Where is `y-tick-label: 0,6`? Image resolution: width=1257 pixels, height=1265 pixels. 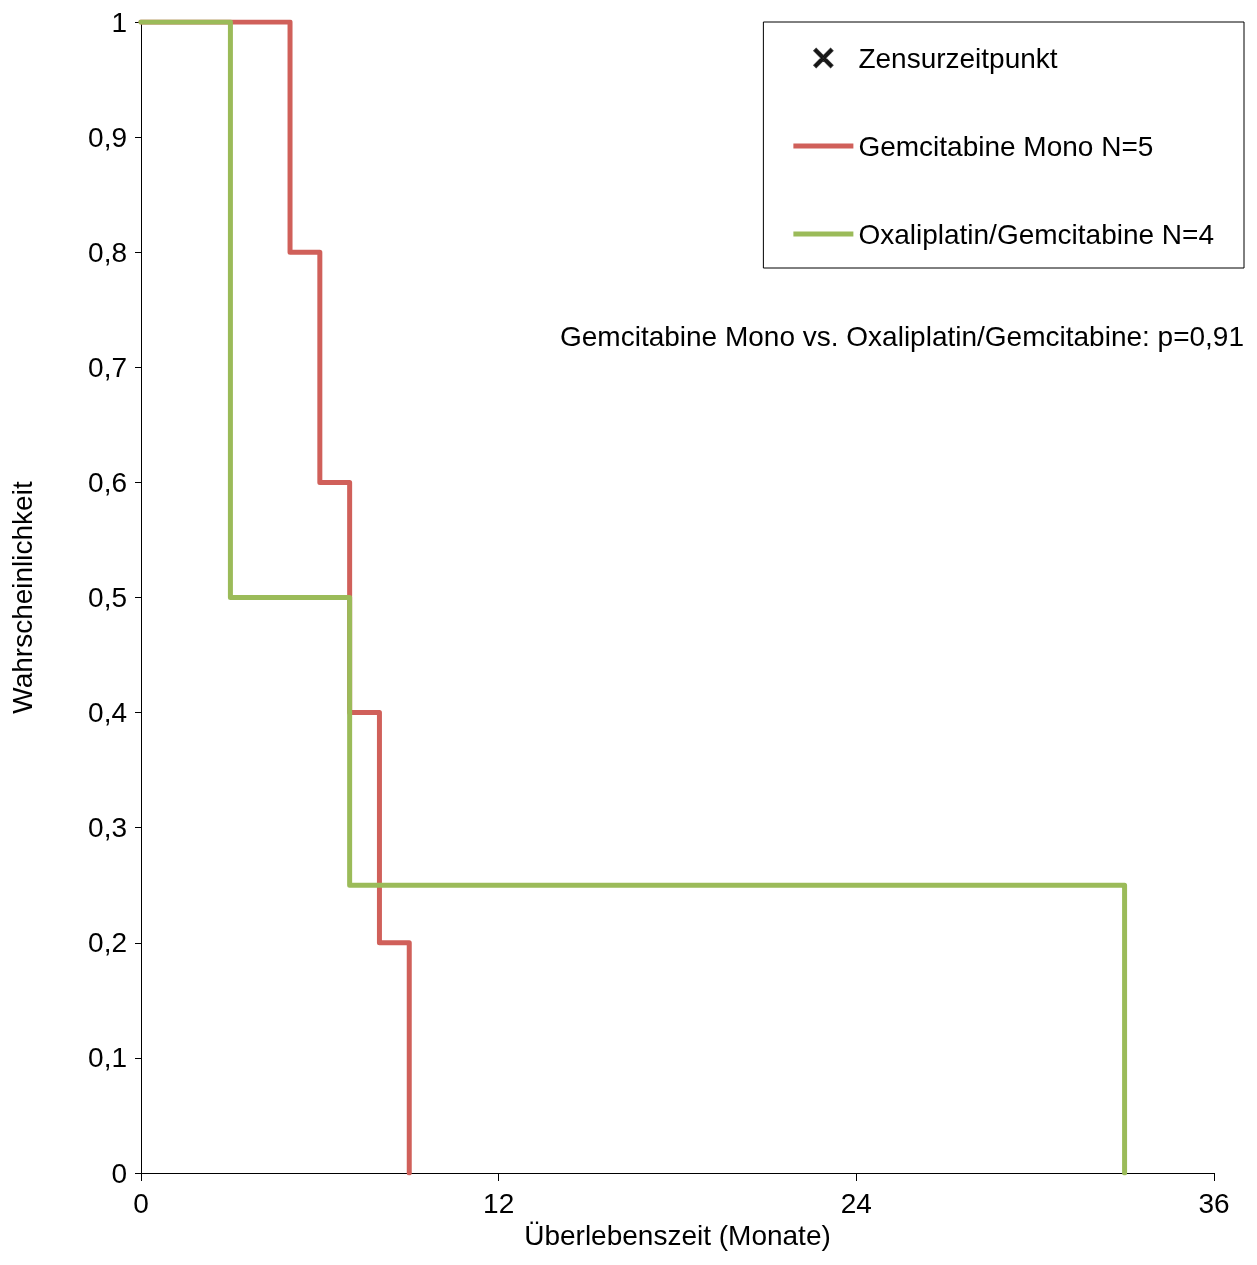
y-tick-label: 0,6 is located at coordinates (107, 482).